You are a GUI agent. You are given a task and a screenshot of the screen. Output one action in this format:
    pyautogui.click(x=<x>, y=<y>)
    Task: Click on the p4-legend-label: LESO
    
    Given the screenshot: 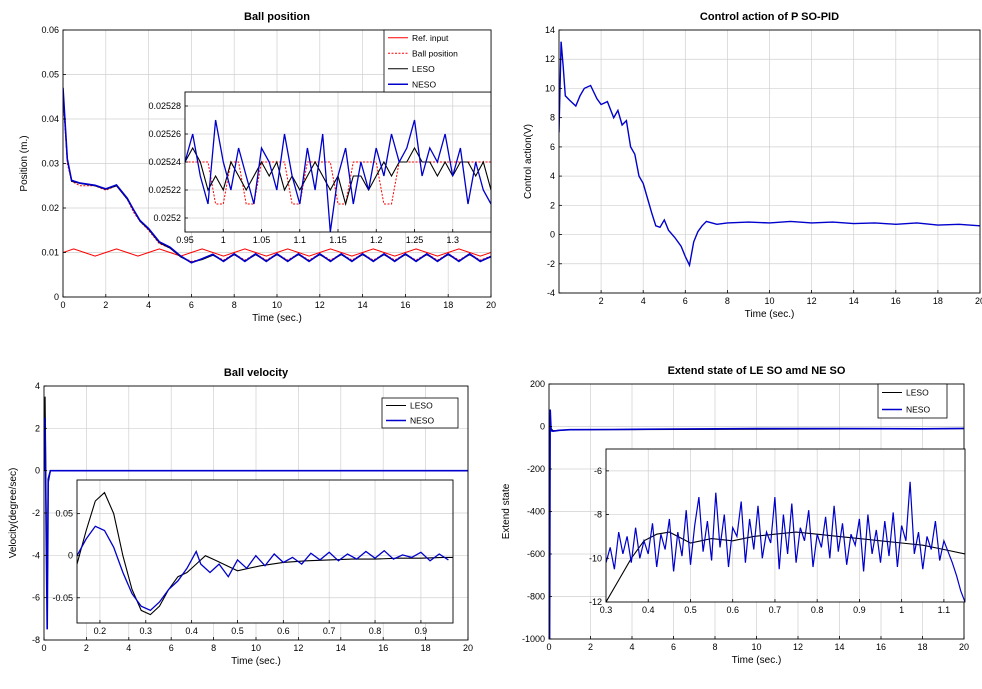 What is the action you would take?
    pyautogui.click(x=917, y=393)
    